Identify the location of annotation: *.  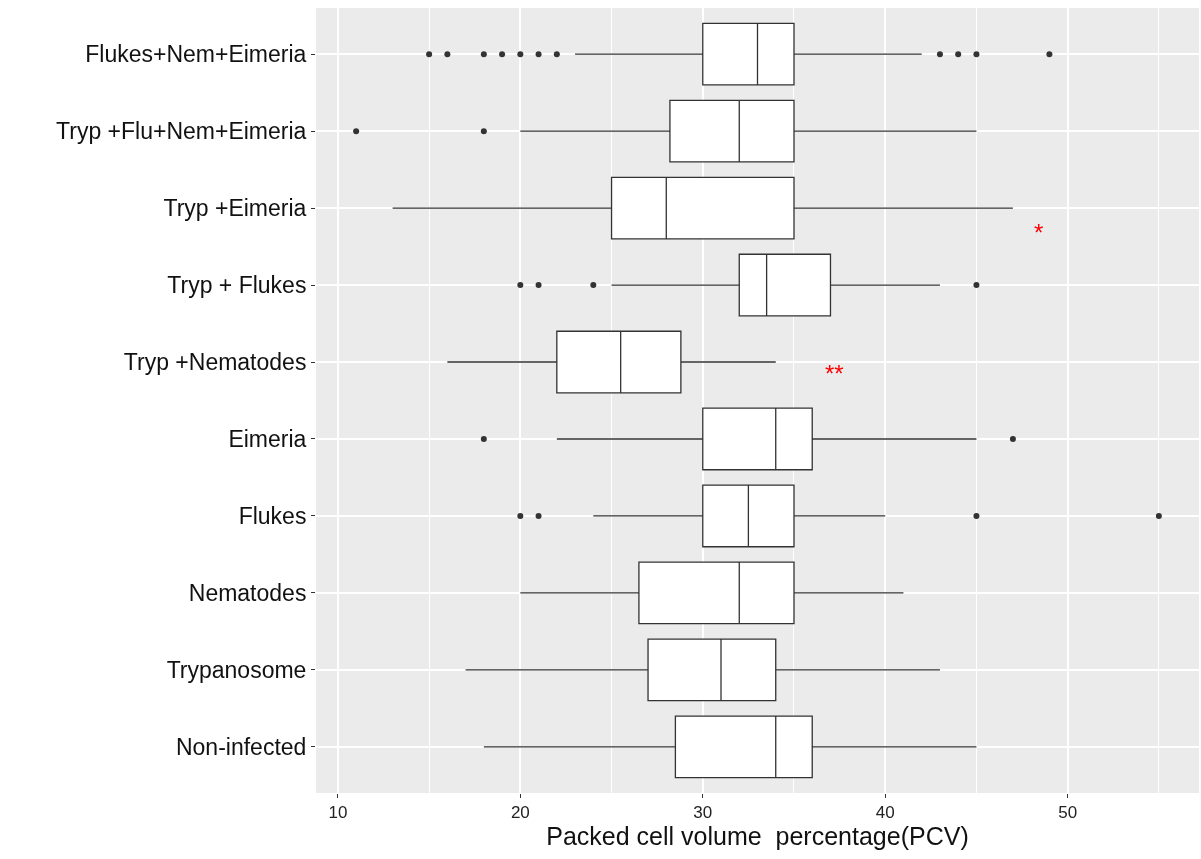
(1039, 232).